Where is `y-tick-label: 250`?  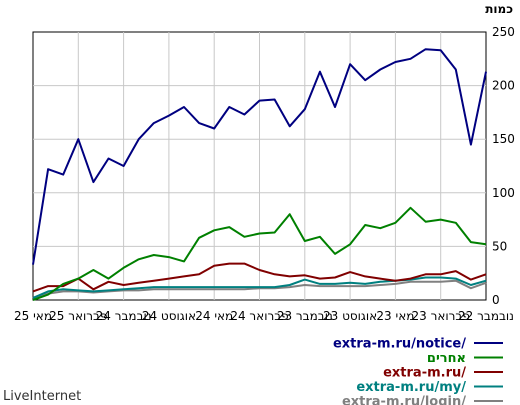 y-tick-label: 250 is located at coordinates (503, 32).